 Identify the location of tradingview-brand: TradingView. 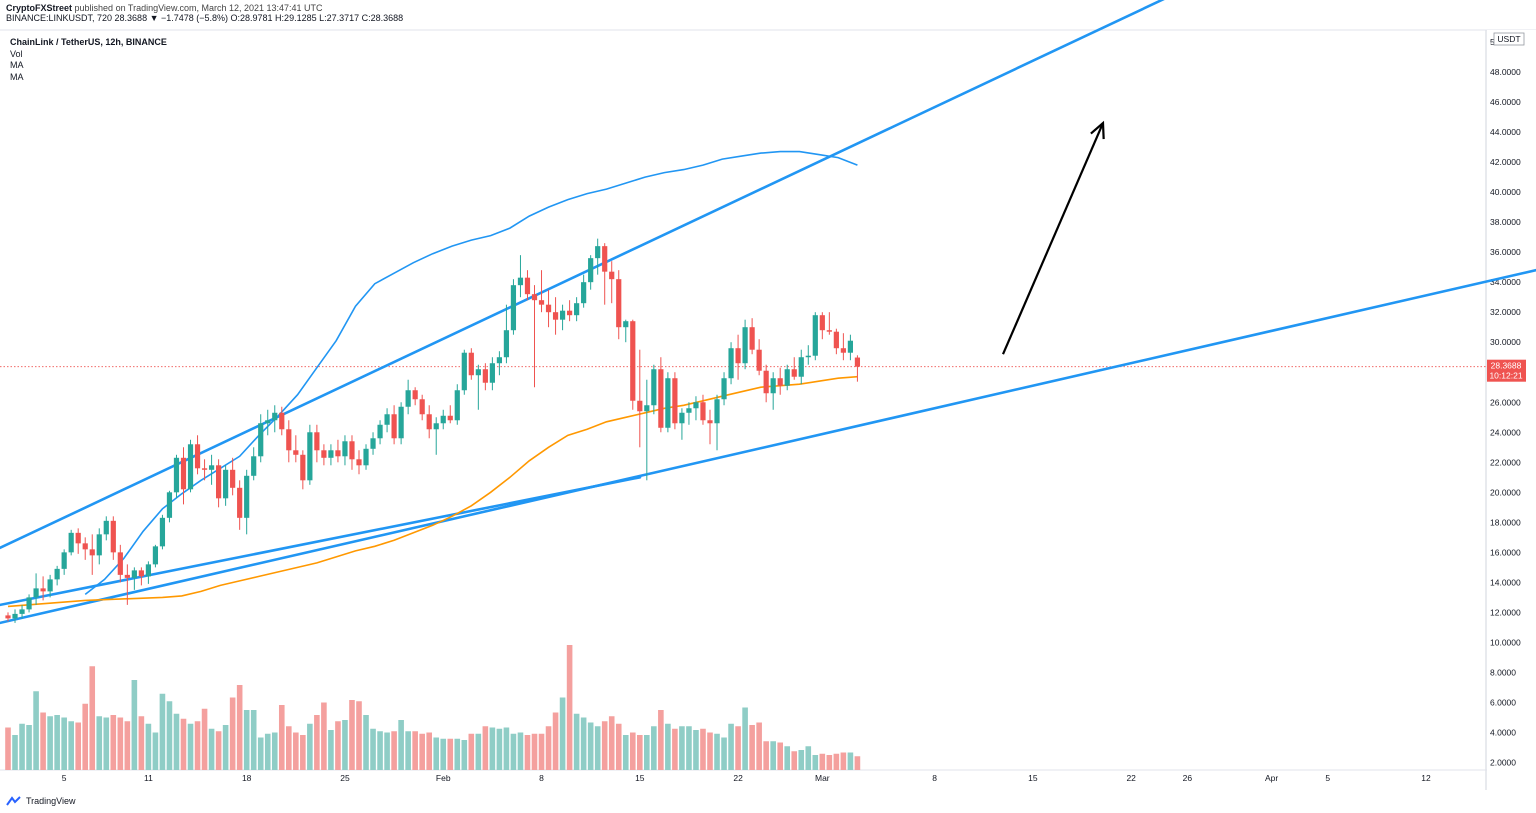
(41, 801).